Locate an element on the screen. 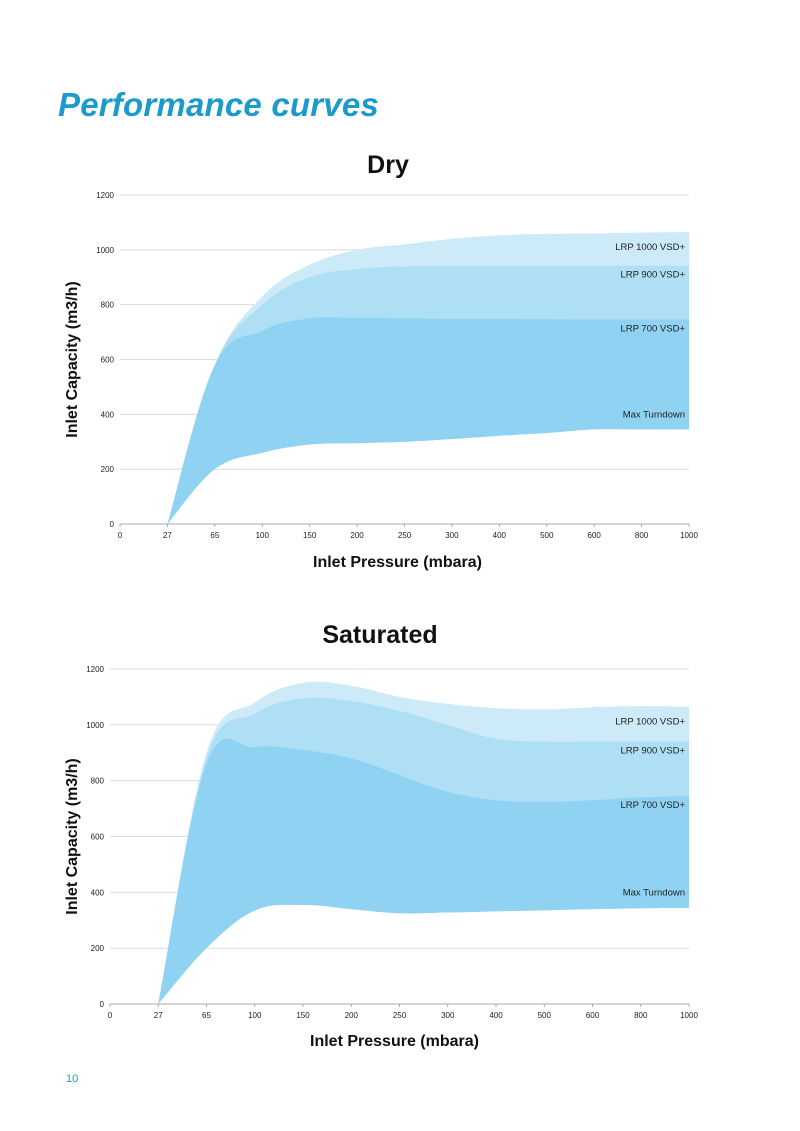  dry-y-tick-400: 400 is located at coordinates (108, 414).